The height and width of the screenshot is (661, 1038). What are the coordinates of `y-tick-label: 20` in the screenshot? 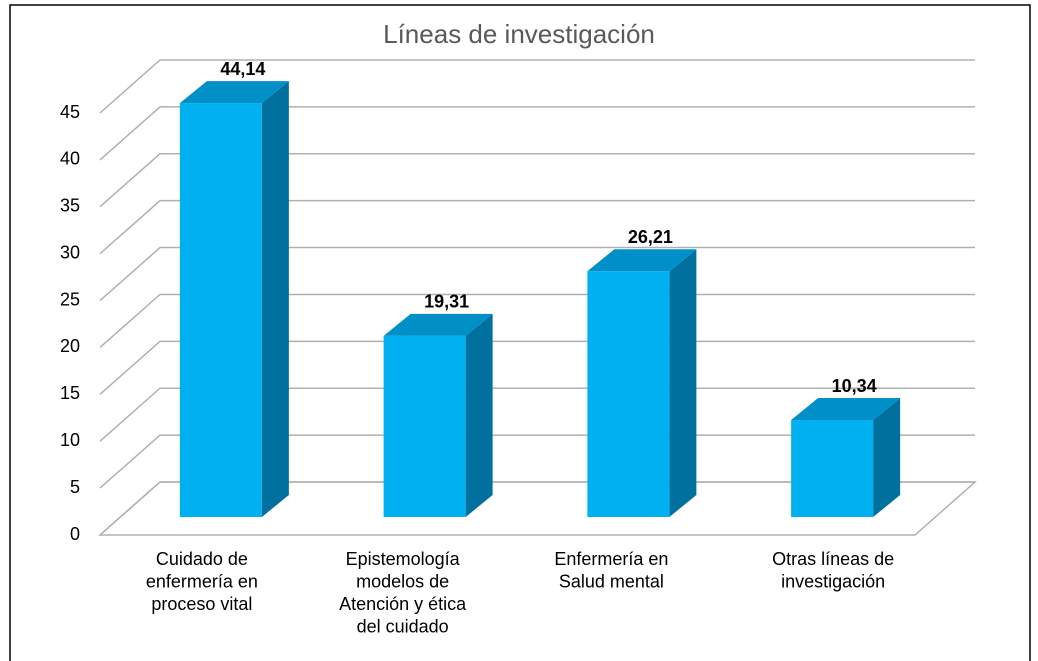 It's located at (70, 346).